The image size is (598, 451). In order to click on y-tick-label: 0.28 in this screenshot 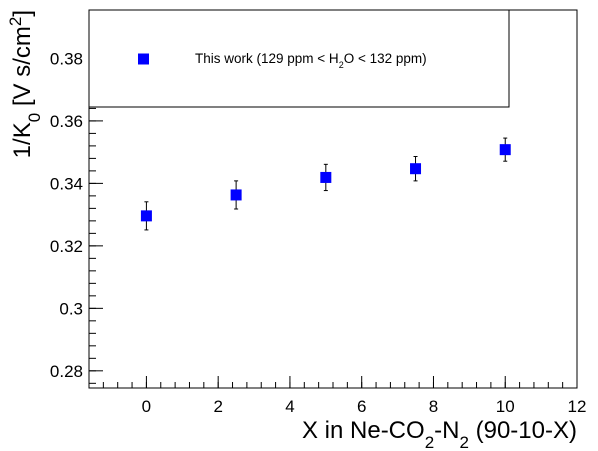, I will do `click(66, 371)`.